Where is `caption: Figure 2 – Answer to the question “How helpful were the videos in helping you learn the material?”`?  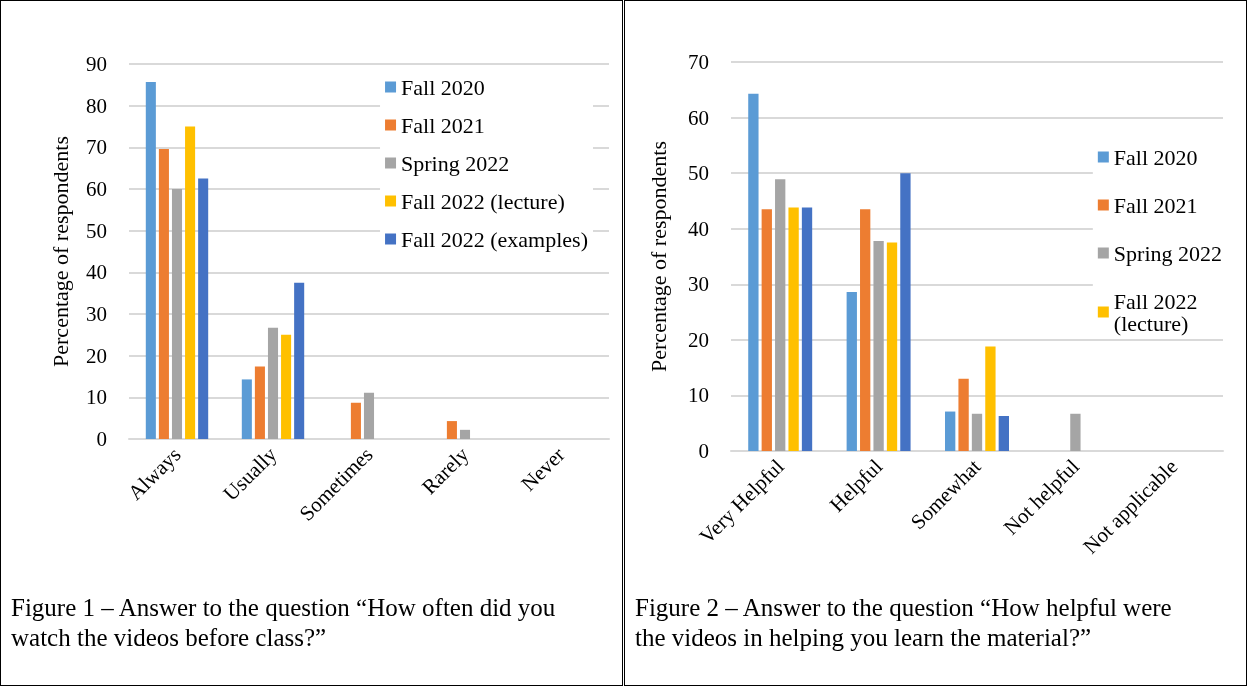
caption: Figure 2 – Answer to the question “How helpful were the videos in helping you learn the material?” is located at coordinates (904, 623).